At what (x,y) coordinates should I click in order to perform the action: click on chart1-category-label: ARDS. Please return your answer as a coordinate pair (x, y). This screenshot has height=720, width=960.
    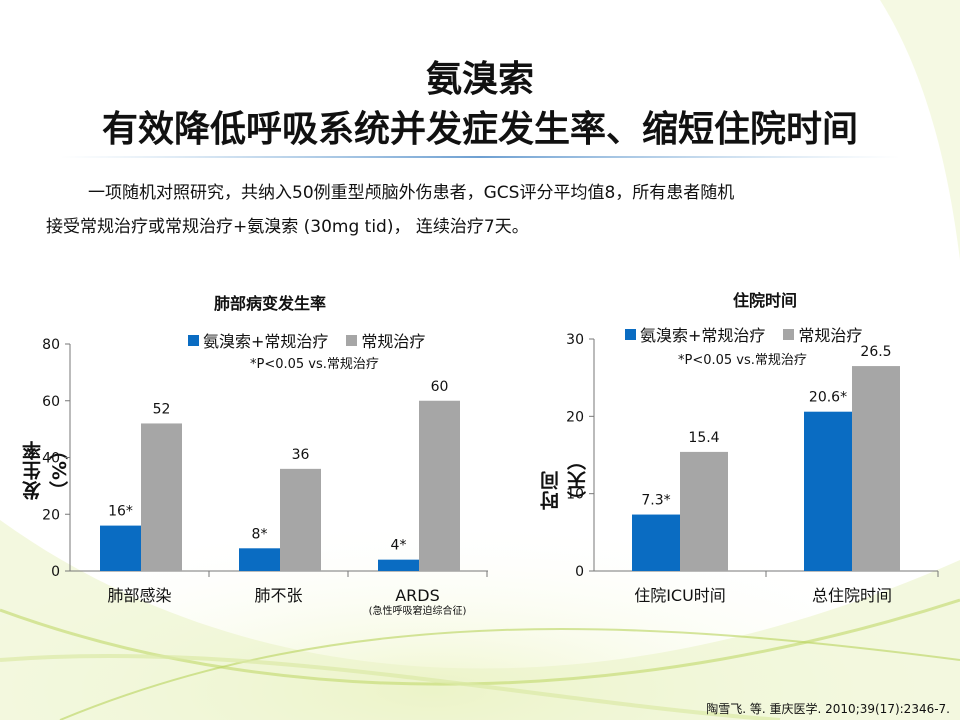
    Looking at the image, I should click on (417, 595).